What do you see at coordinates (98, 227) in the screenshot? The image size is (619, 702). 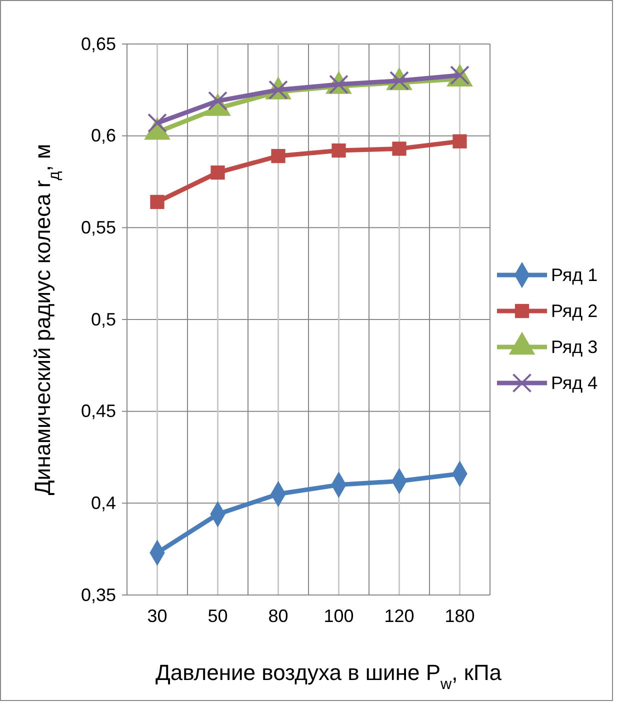 I see `y-tick-label: 0,55` at bounding box center [98, 227].